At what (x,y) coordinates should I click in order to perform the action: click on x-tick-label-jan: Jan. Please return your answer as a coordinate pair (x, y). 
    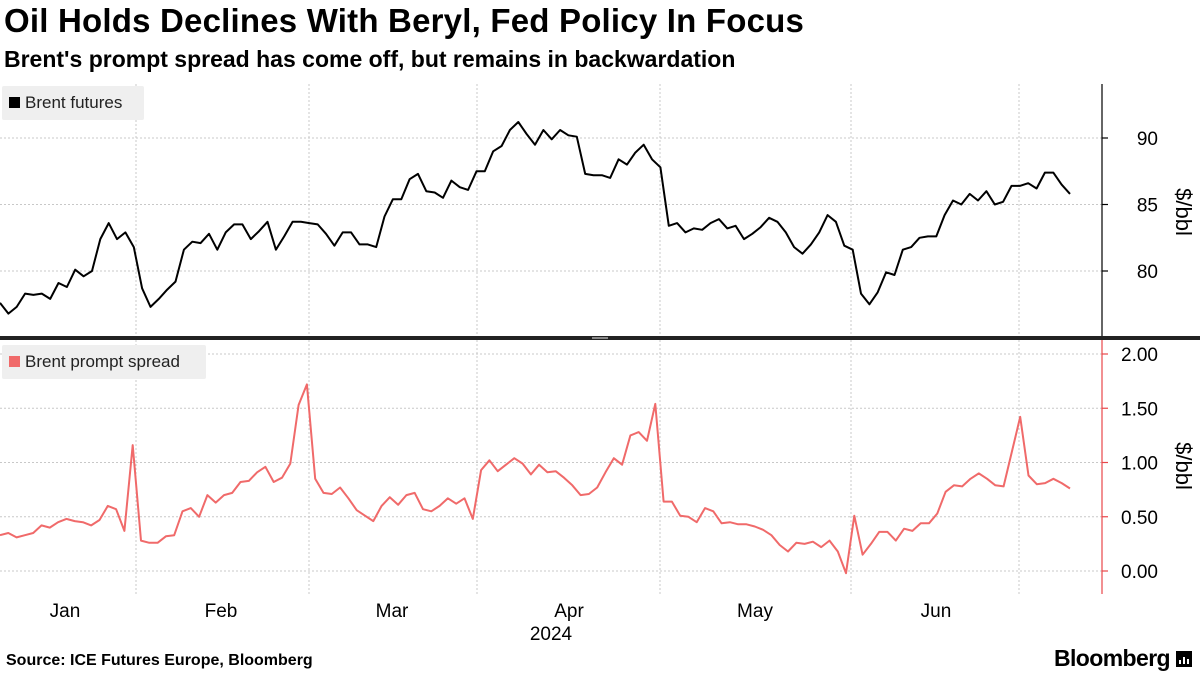
    Looking at the image, I should click on (65, 611).